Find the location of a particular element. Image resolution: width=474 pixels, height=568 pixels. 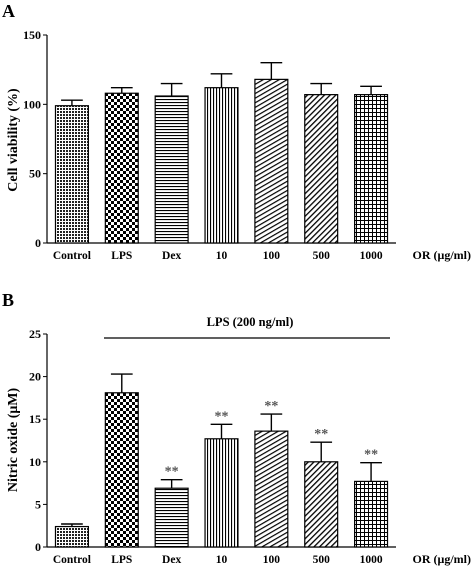

y-tick-label: 5 is located at coordinates (38, 504).